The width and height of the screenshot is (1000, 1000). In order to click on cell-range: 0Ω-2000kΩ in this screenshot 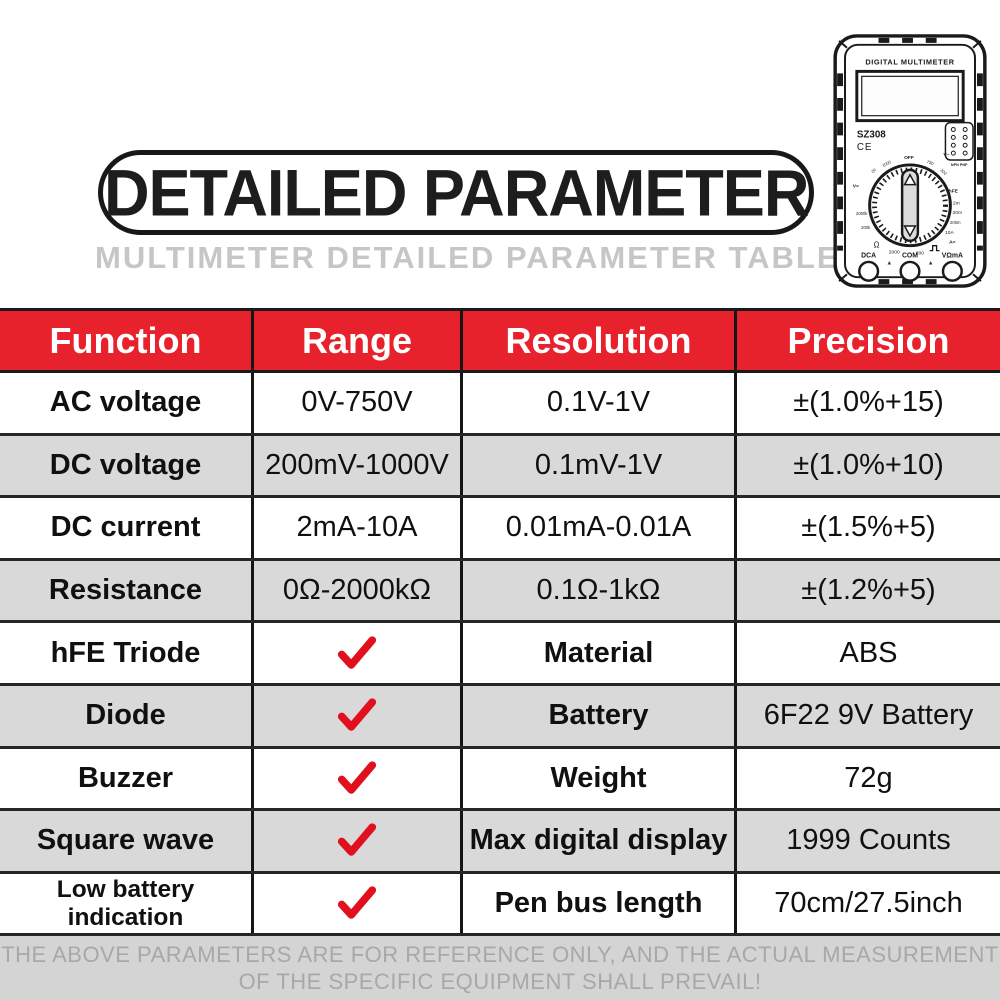, I will do `click(358, 590)`.